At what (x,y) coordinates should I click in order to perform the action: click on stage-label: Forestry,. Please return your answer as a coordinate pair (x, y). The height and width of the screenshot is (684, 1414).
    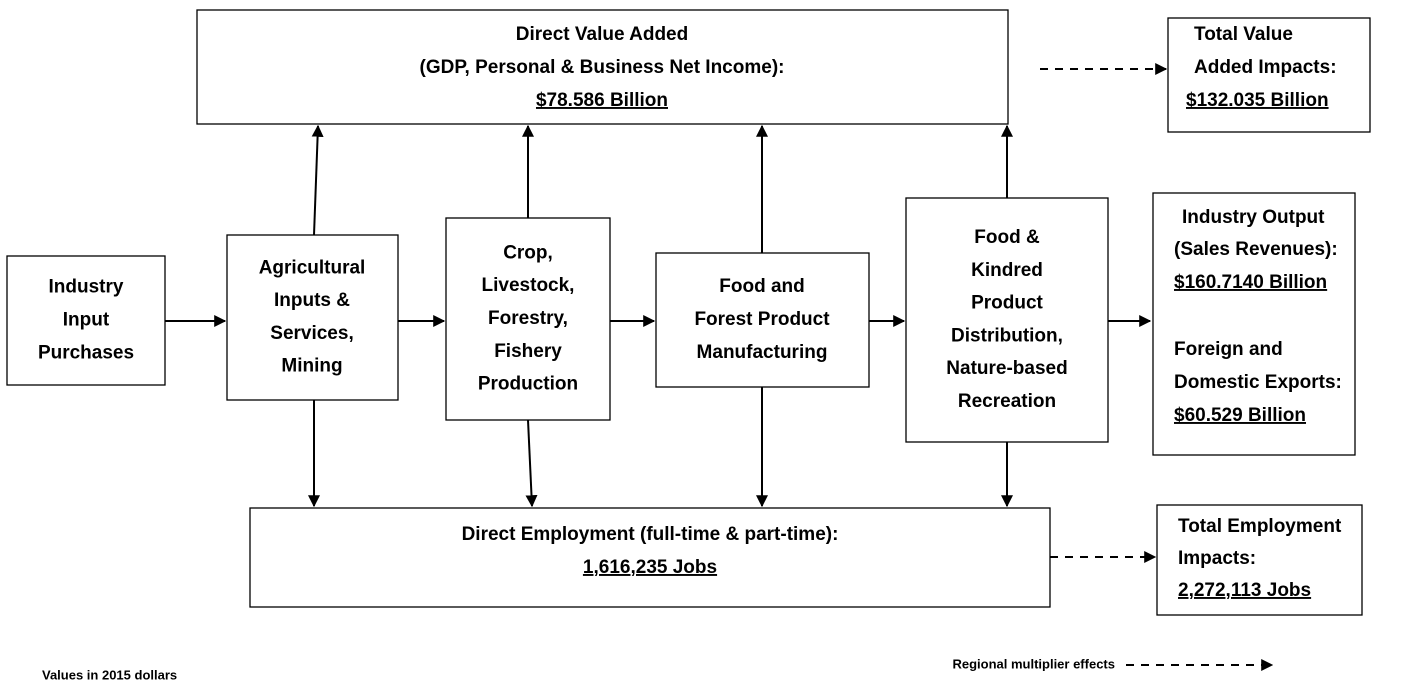
    Looking at the image, I should click on (528, 318).